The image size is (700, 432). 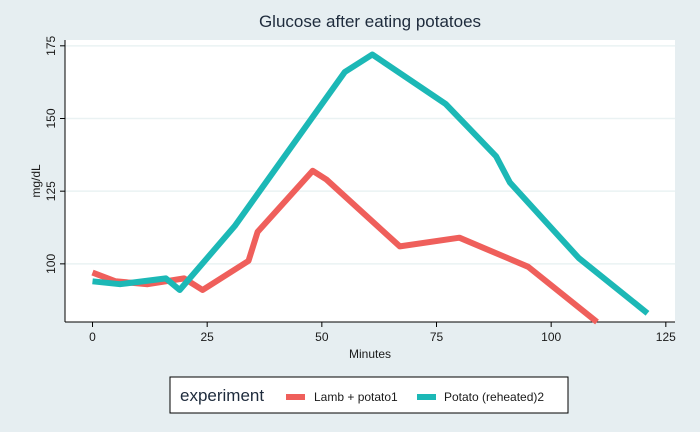 What do you see at coordinates (666, 337) in the screenshot?
I see `x-tick-label-125: 125` at bounding box center [666, 337].